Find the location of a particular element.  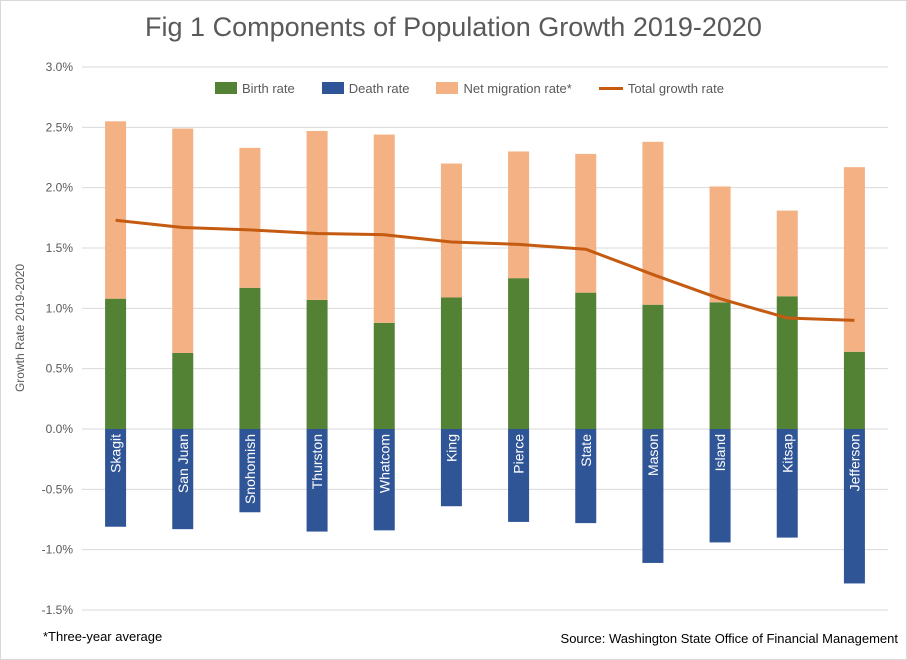

footnote: *Three-year average is located at coordinates (103, 636).